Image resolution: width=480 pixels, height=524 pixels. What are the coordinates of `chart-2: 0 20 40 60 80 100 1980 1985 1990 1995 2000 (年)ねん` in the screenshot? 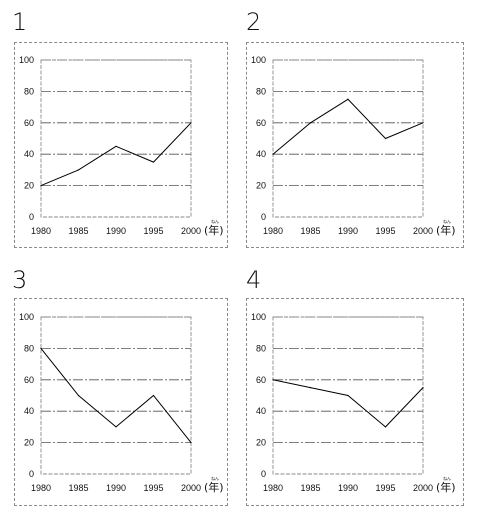 It's located at (353, 146).